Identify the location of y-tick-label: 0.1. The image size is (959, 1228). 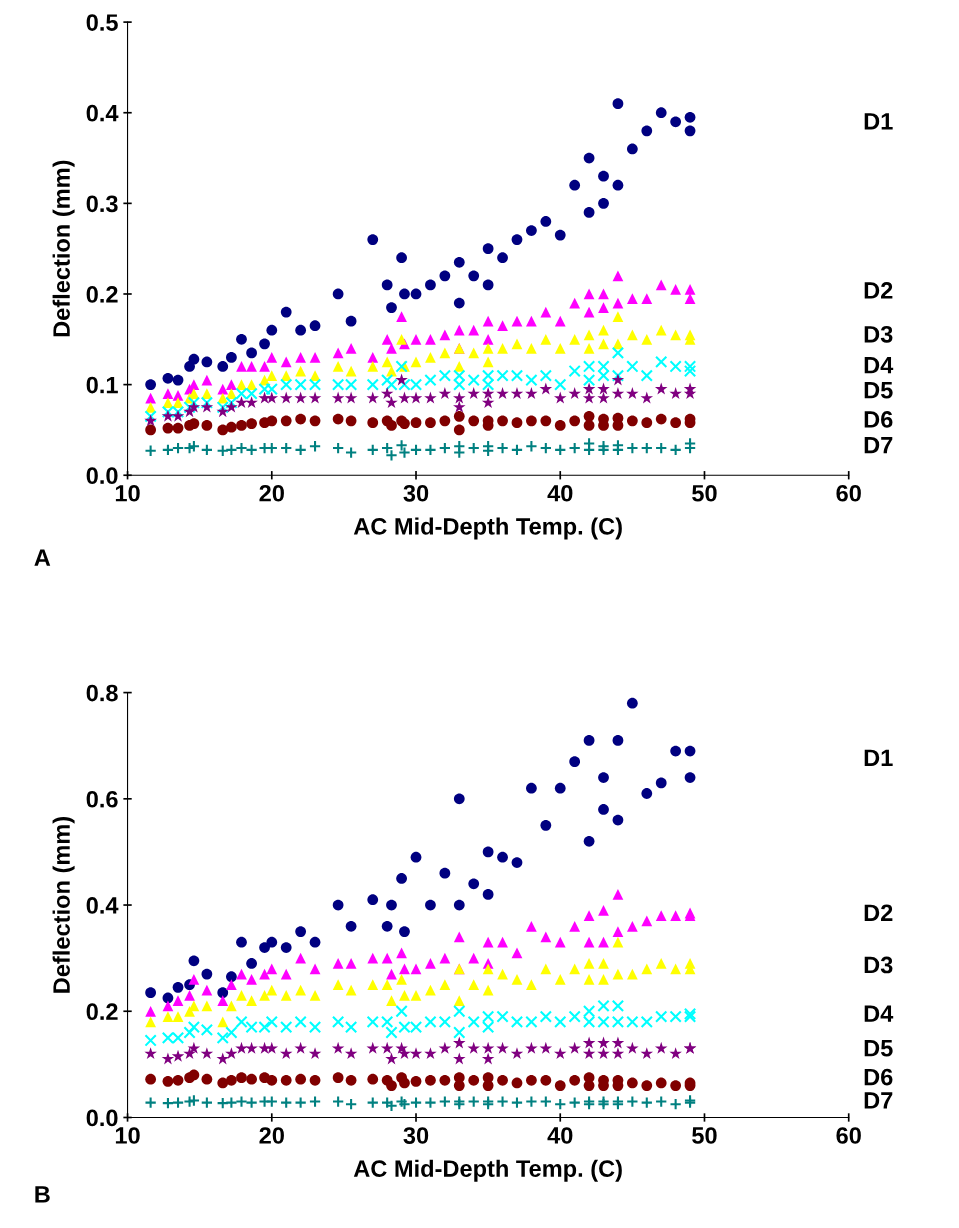
(102, 385).